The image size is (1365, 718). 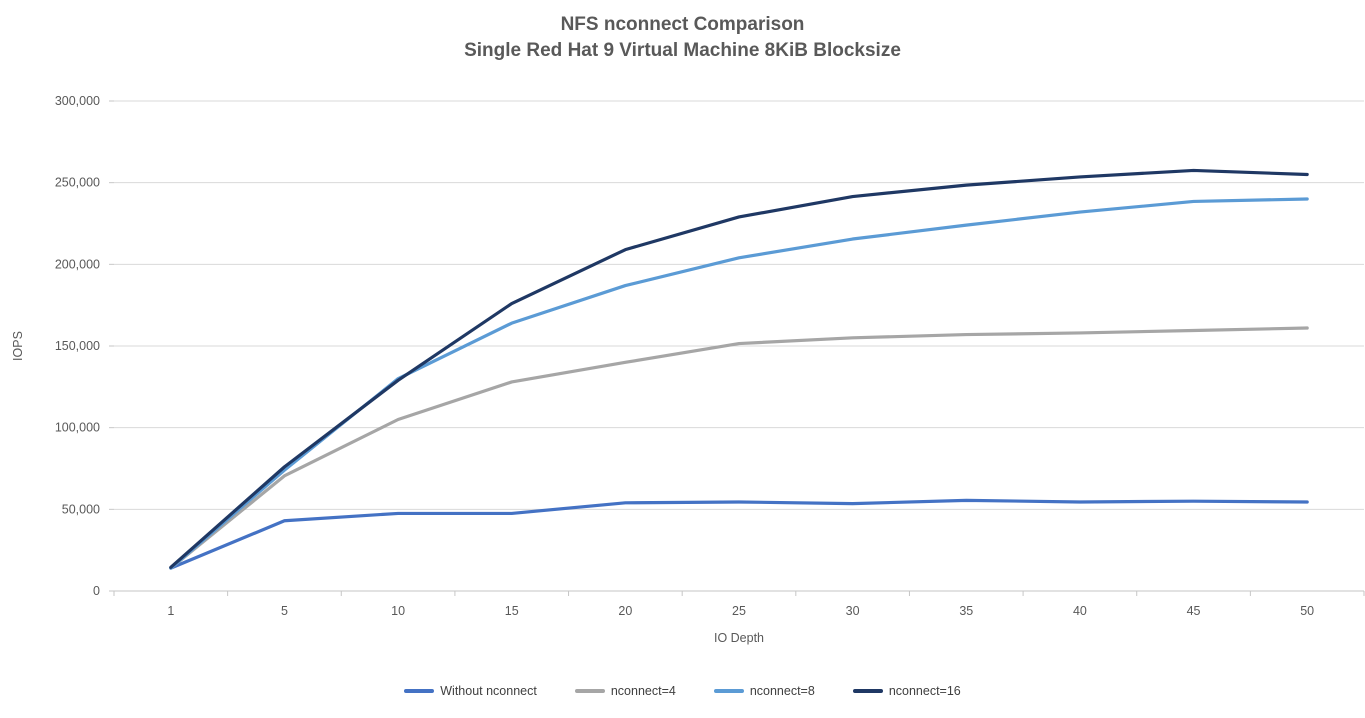 I want to click on x-tick-label: 15, so click(x=512, y=611).